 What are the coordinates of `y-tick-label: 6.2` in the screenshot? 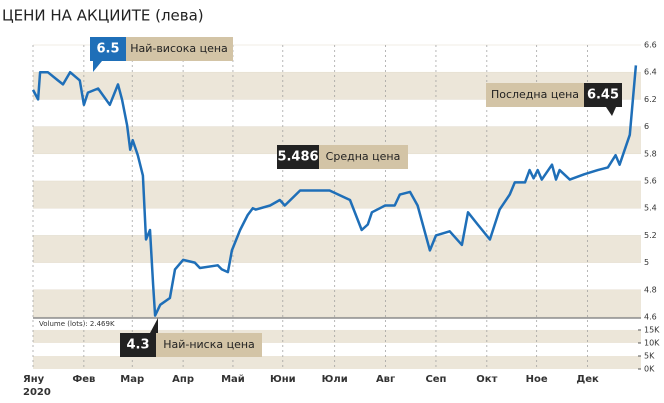 It's located at (650, 99).